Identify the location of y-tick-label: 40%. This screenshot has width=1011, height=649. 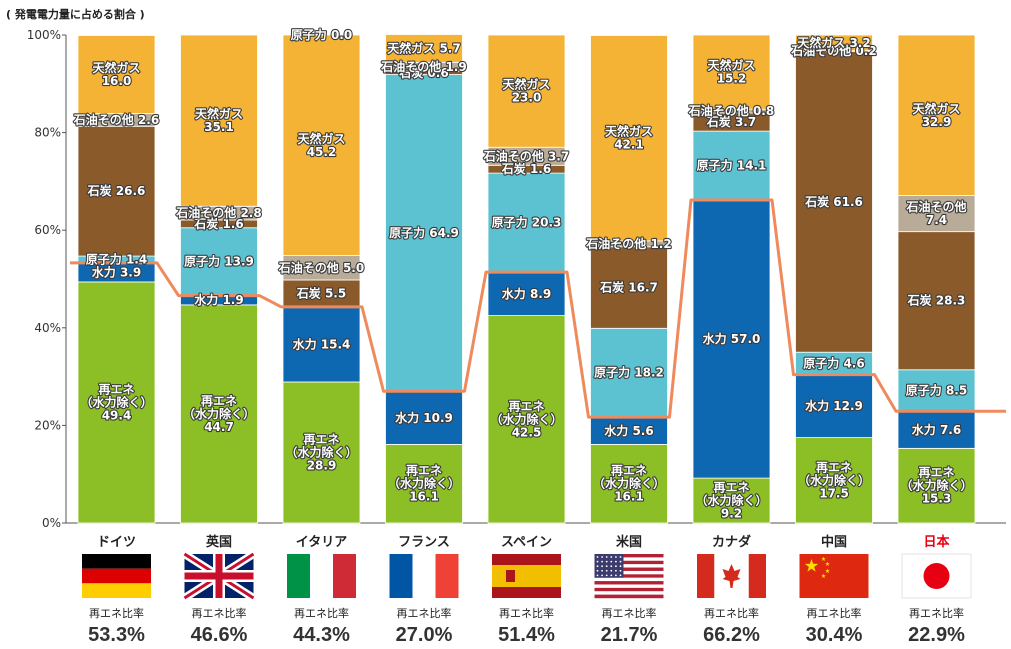
(47, 328).